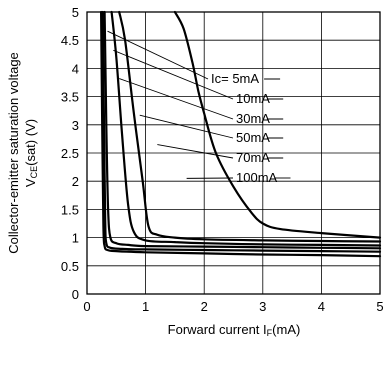  What do you see at coordinates (70, 209) in the screenshot?
I see `y-tick-label: 1.5` at bounding box center [70, 209].